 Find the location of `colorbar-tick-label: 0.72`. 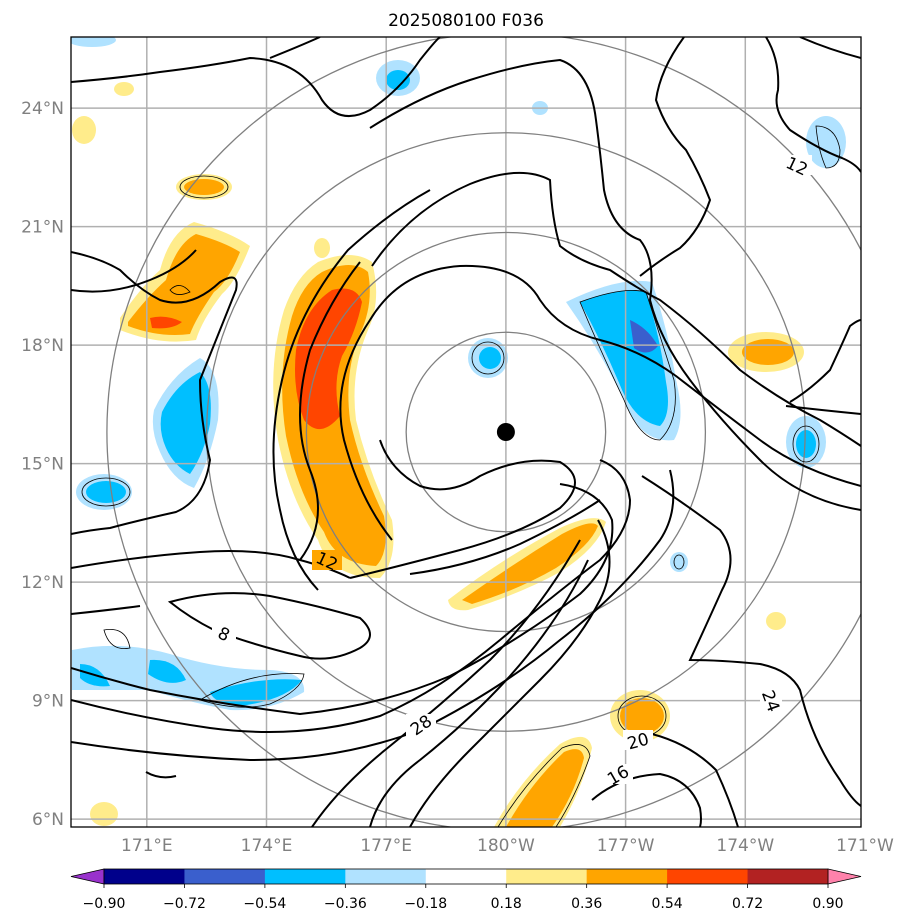

colorbar-tick-label: 0.72 is located at coordinates (747, 904).